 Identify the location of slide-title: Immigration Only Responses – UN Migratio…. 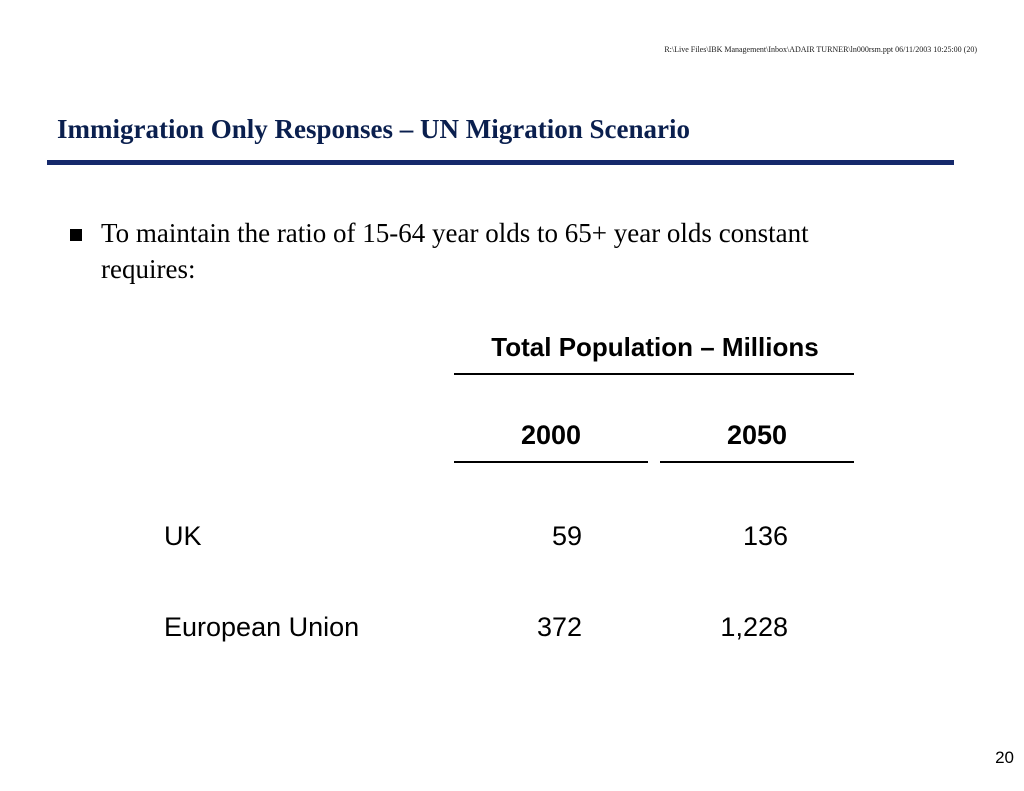
(373, 129).